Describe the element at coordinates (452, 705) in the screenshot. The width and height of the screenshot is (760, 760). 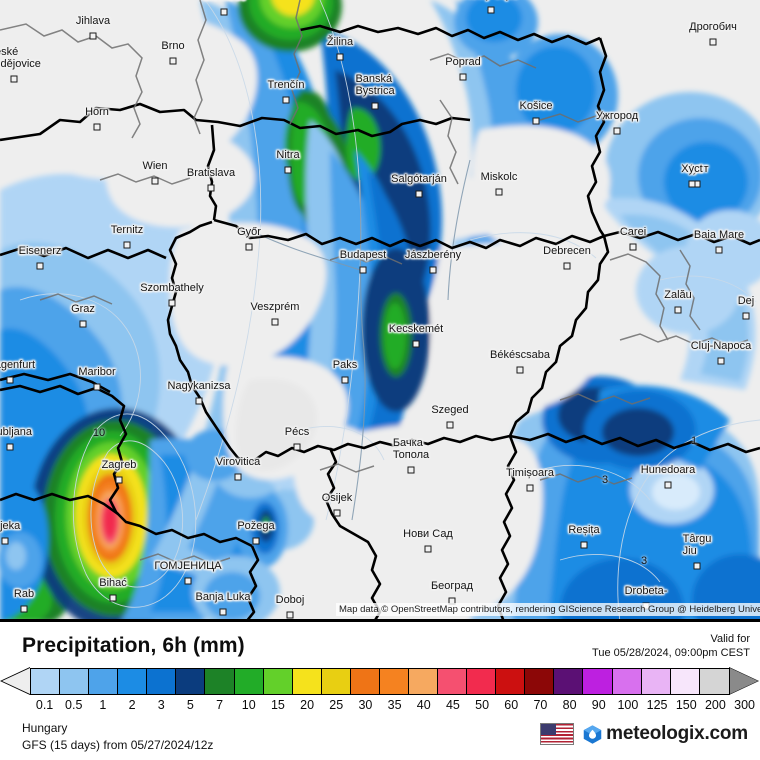
I see `scale-tick: 45` at that location.